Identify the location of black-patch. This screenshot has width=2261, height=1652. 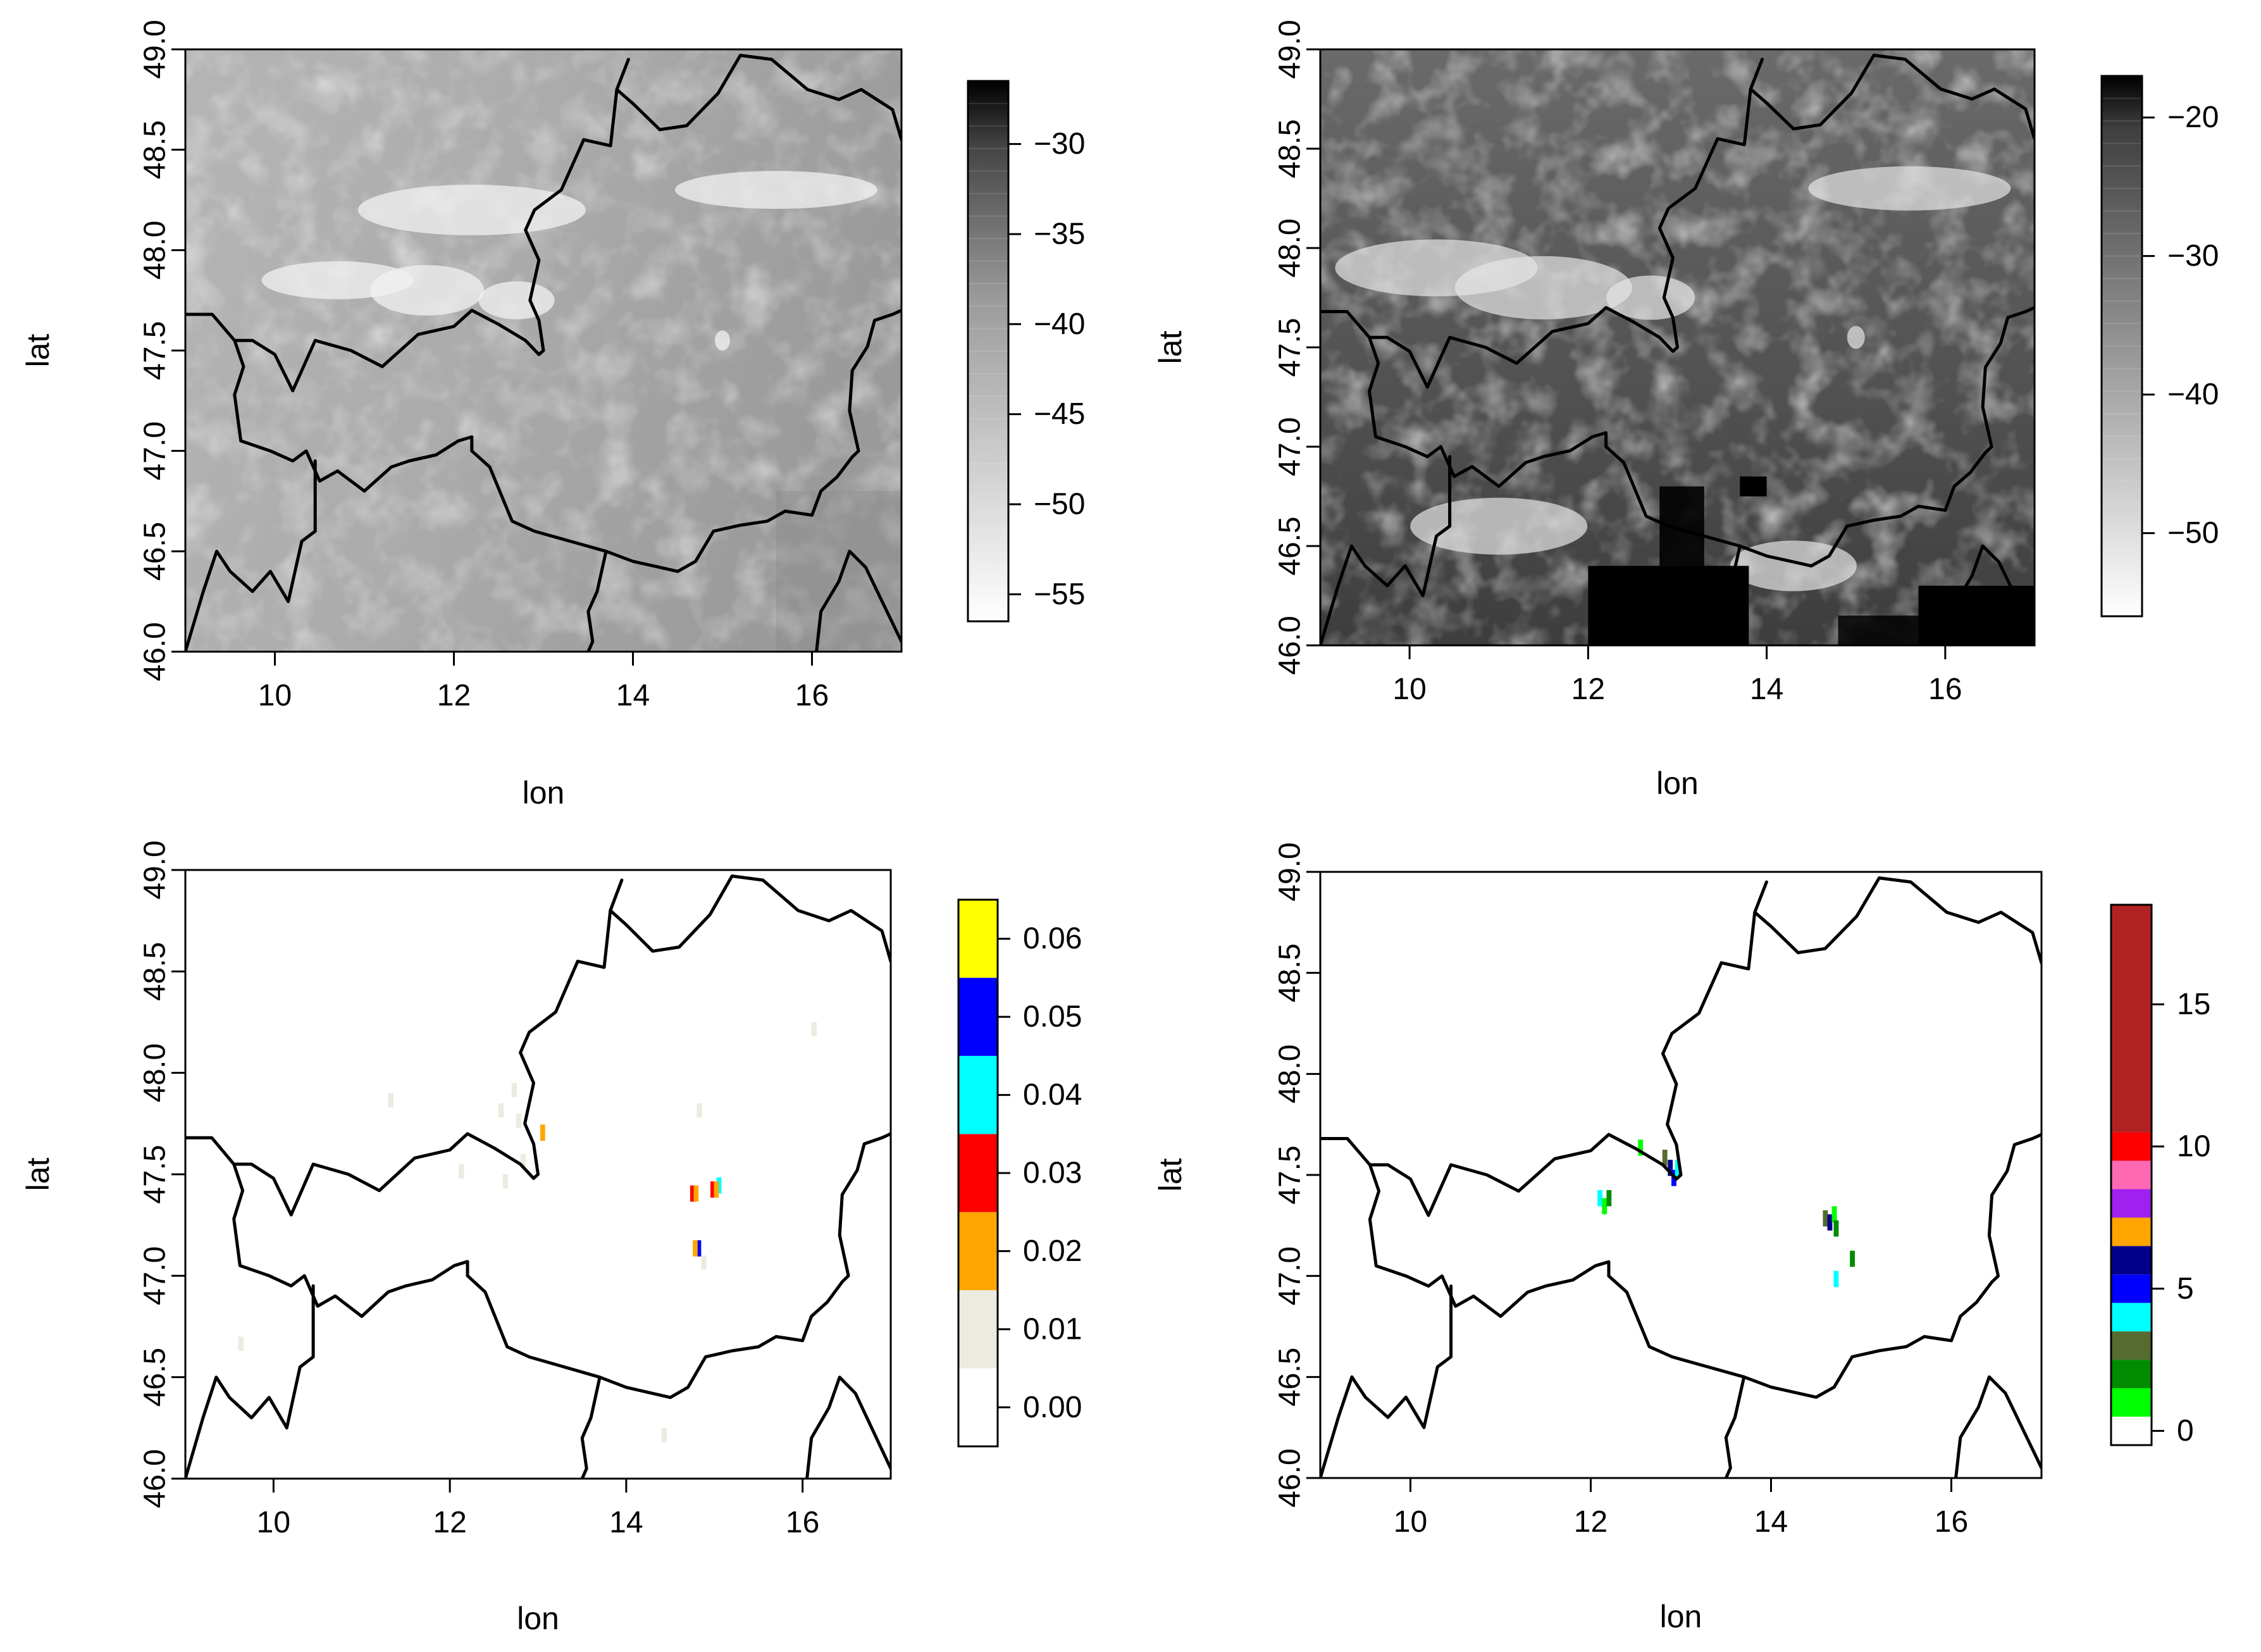
(1977, 615).